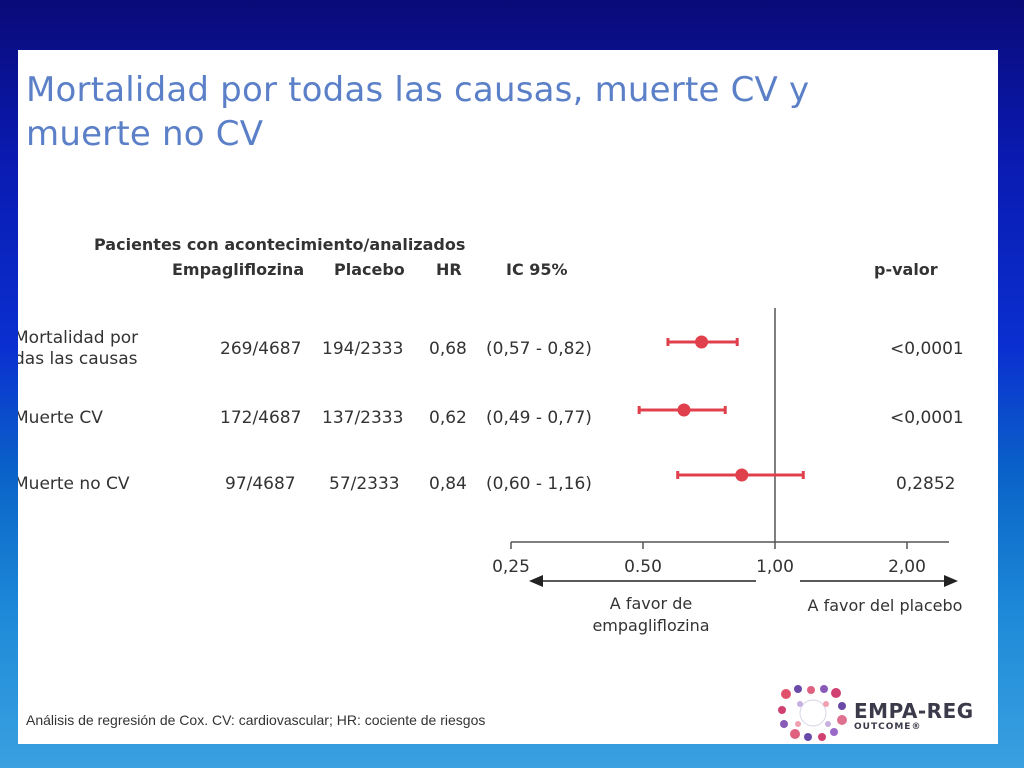  I want to click on cell-hr: 0,62, so click(448, 418).